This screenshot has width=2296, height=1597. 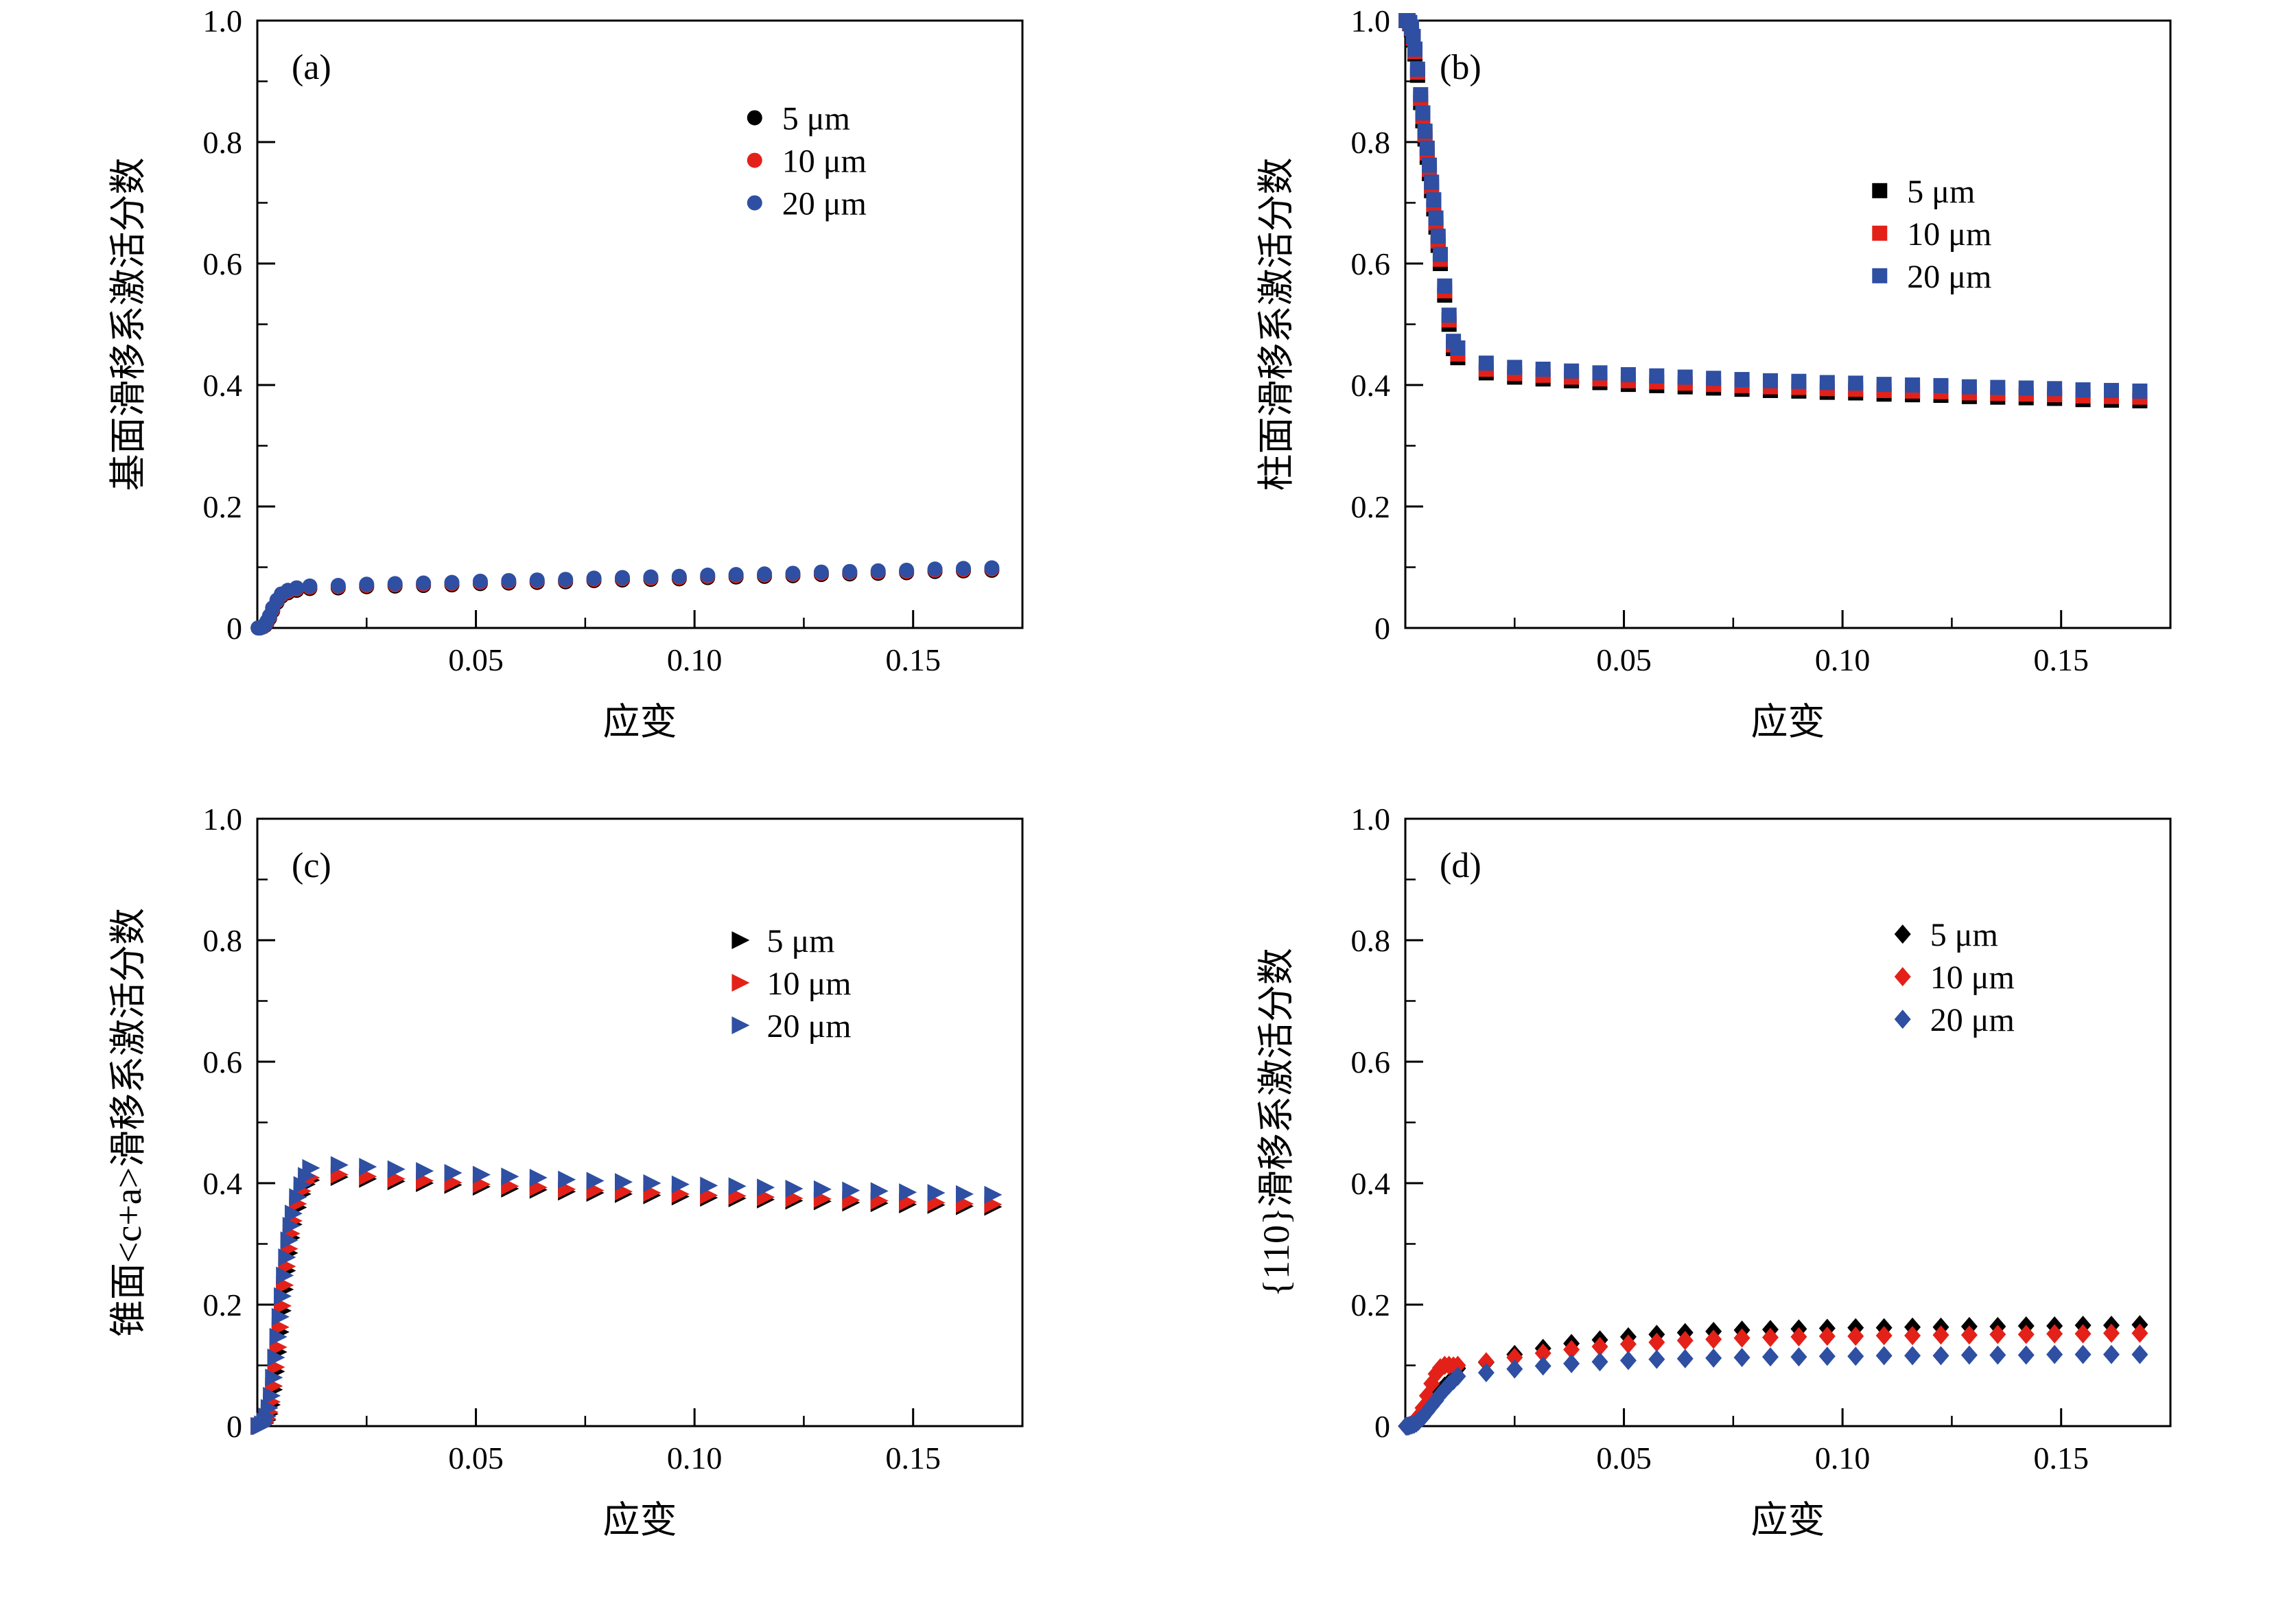 What do you see at coordinates (128, 324) in the screenshot?
I see `y-axis-title: 基面滑移系激活分数` at bounding box center [128, 324].